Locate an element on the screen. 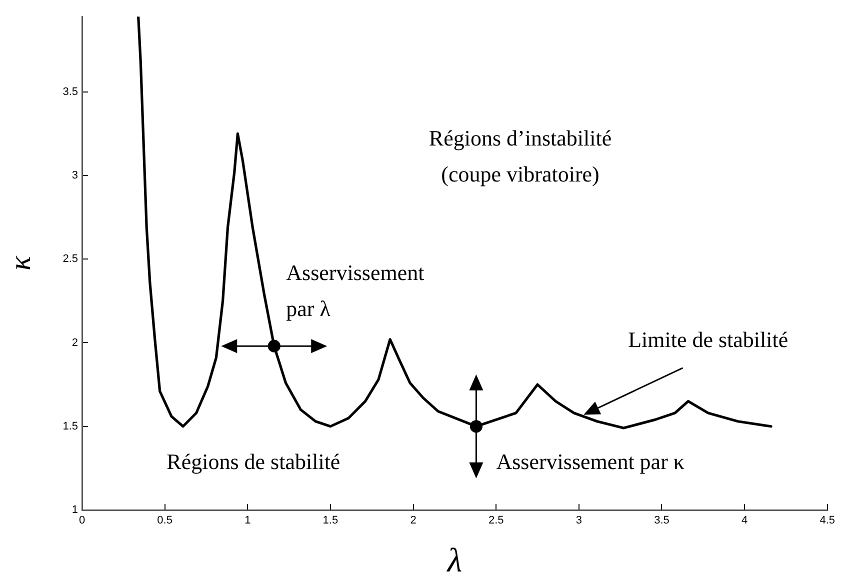 This screenshot has width=845, height=587. annotation: Régions de stabilité is located at coordinates (253, 461).